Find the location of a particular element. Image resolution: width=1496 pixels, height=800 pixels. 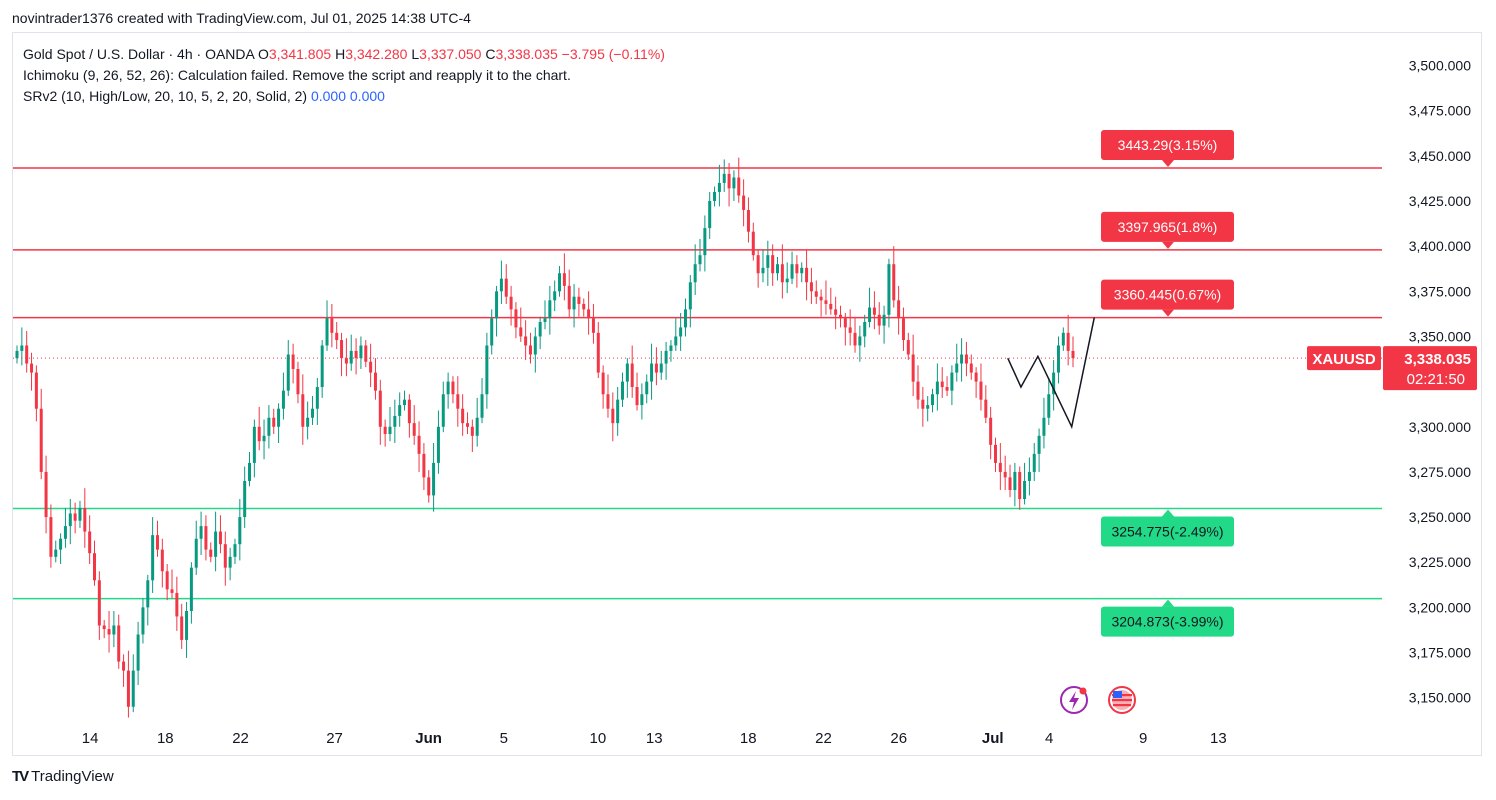

footer-brand: TradingView is located at coordinates (72, 776).